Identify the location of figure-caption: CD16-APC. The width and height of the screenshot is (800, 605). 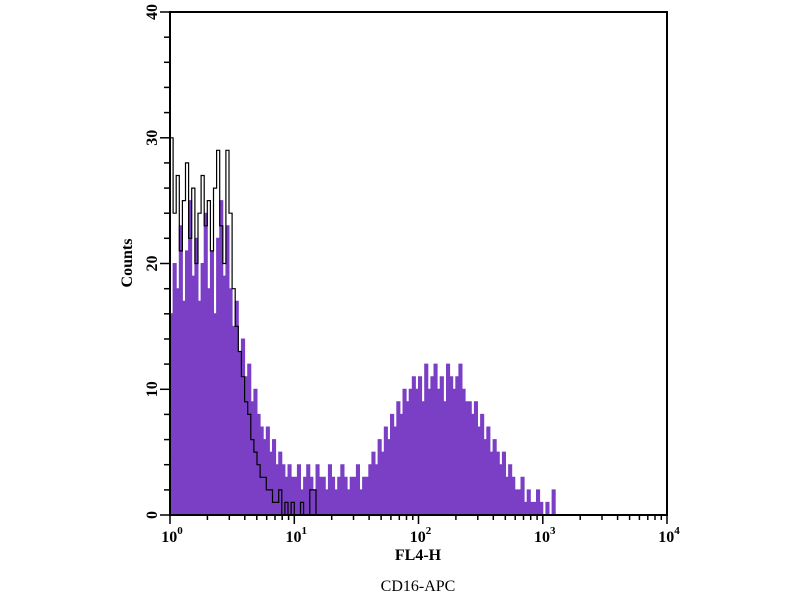
(418, 586).